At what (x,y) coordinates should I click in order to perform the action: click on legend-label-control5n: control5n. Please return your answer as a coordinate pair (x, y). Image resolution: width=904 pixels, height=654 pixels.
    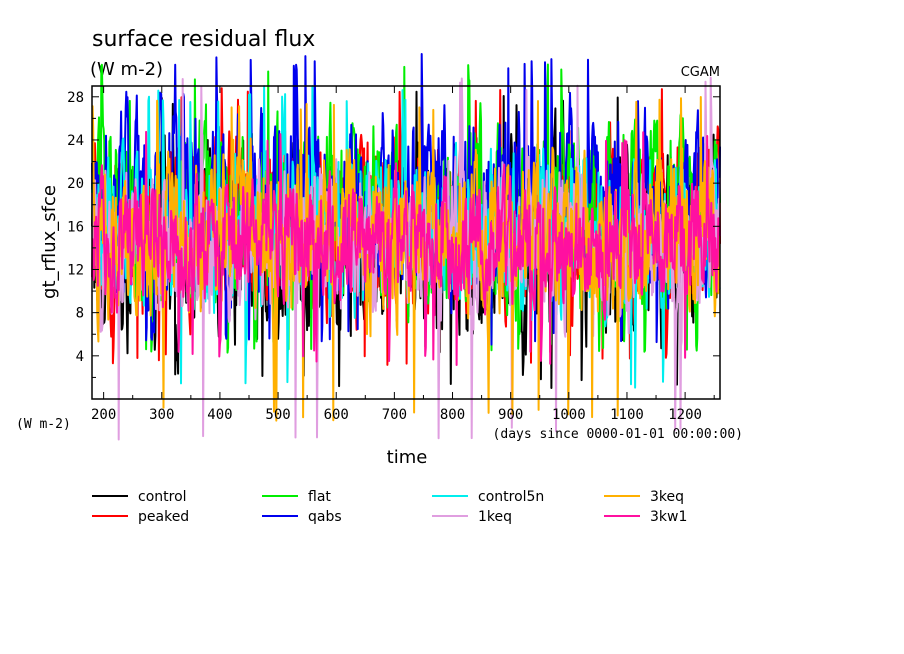
    Looking at the image, I should click on (511, 497).